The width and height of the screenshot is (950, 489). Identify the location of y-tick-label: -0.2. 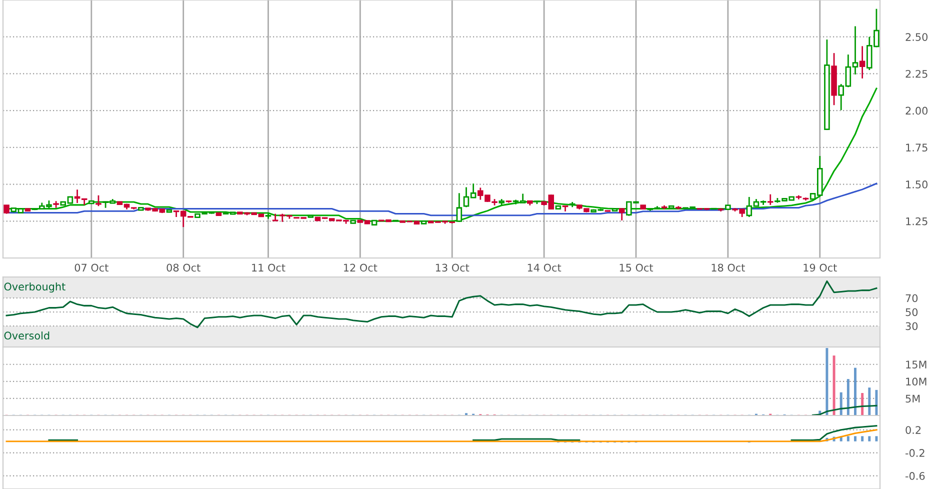
(915, 453).